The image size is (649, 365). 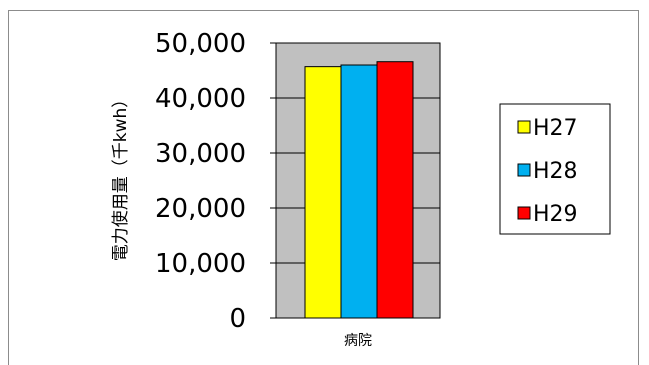 I want to click on y-tick-label: 20,000, so click(x=200, y=209).